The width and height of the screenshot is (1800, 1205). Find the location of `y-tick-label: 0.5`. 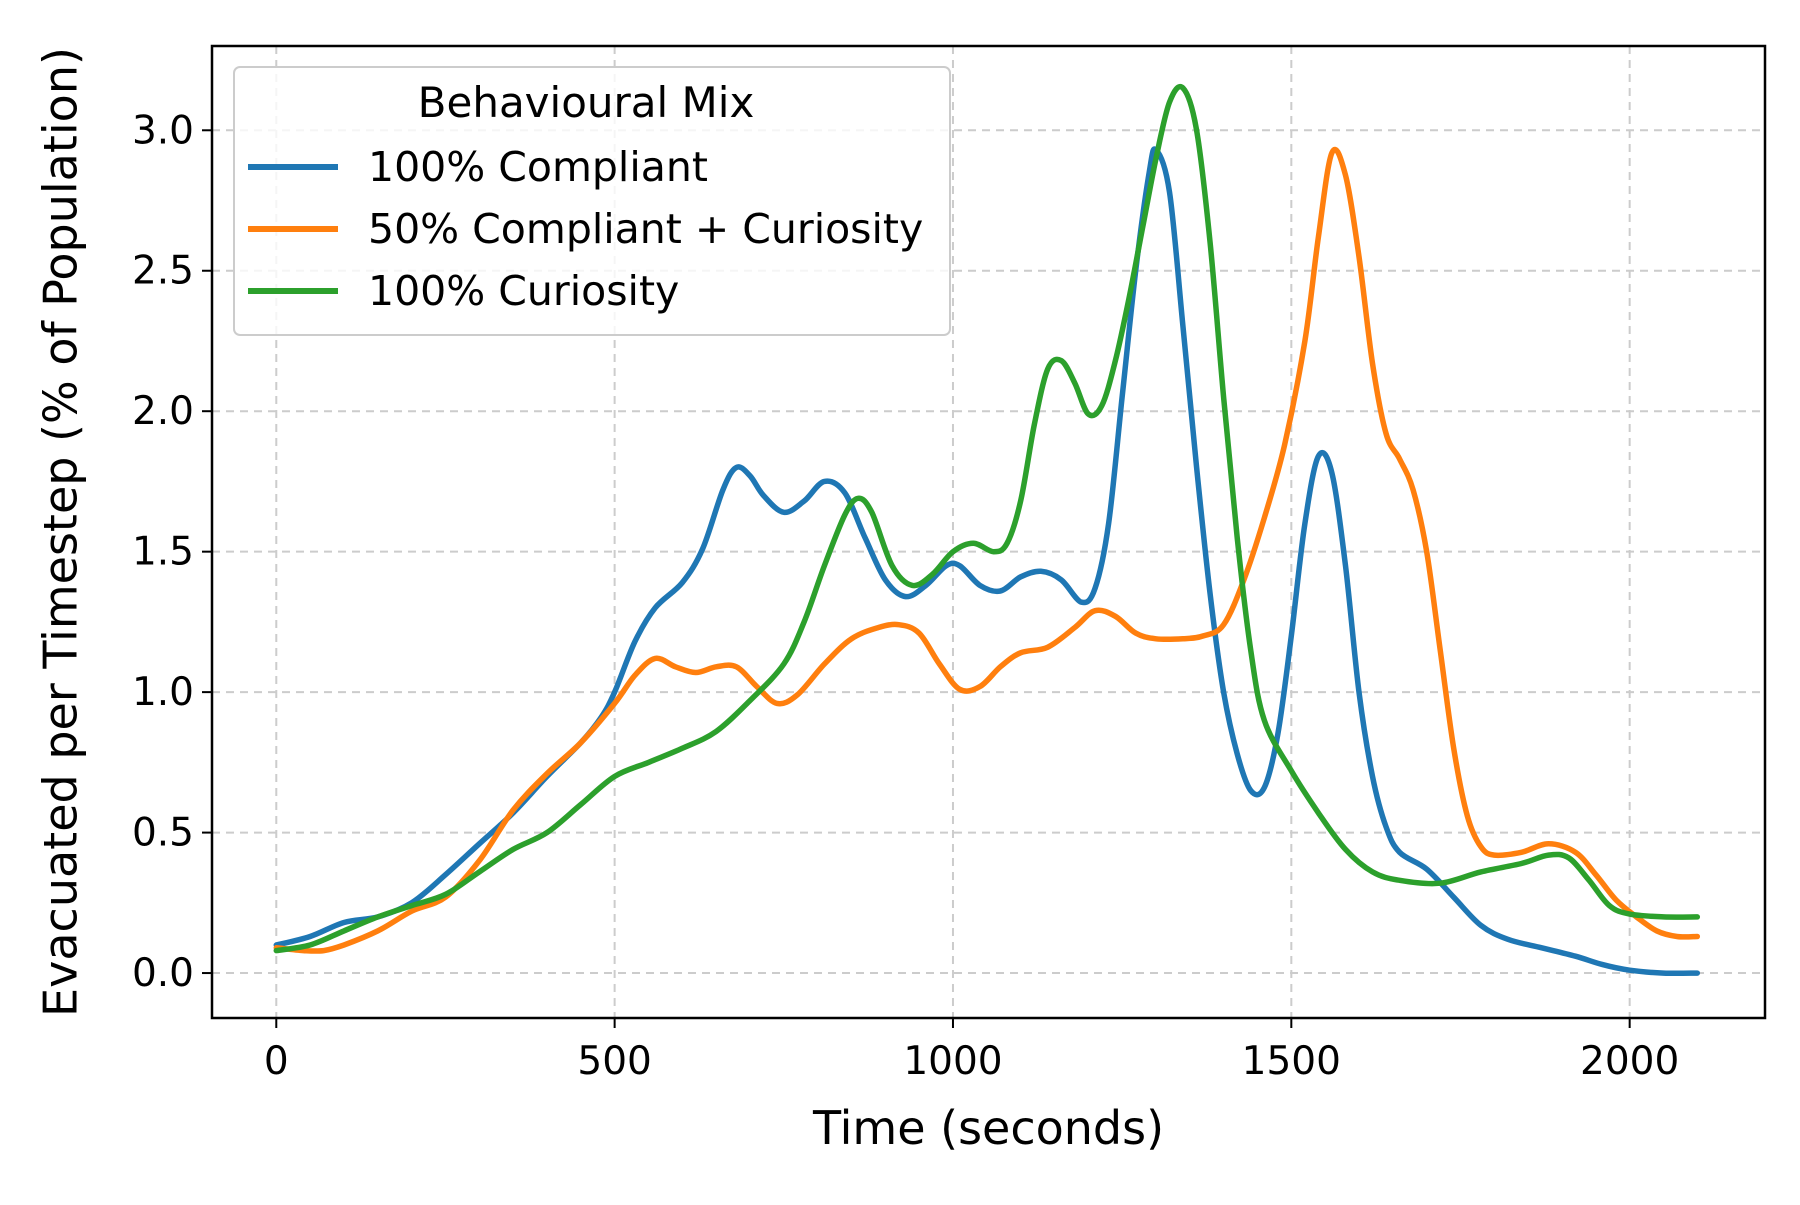

y-tick-label: 0.5 is located at coordinates (163, 833).